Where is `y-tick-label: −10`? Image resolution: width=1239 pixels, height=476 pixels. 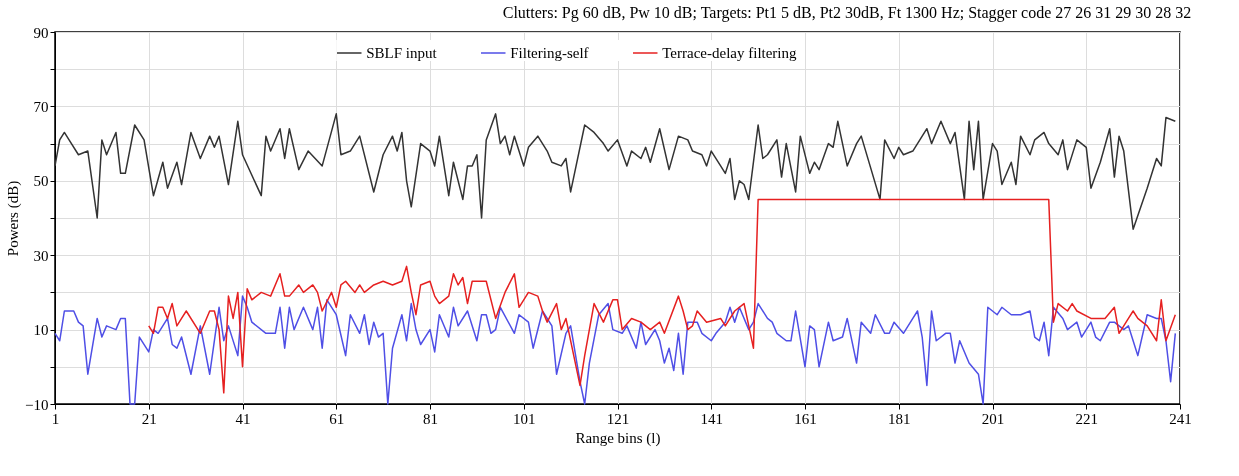 y-tick-label: −10 is located at coordinates (37, 404).